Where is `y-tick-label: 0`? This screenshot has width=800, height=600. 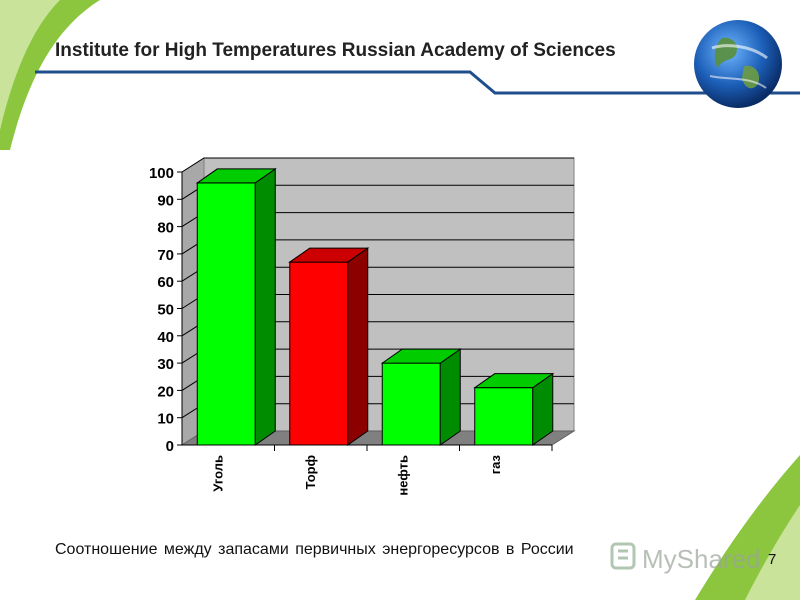 y-tick-label: 0 is located at coordinates (170, 446).